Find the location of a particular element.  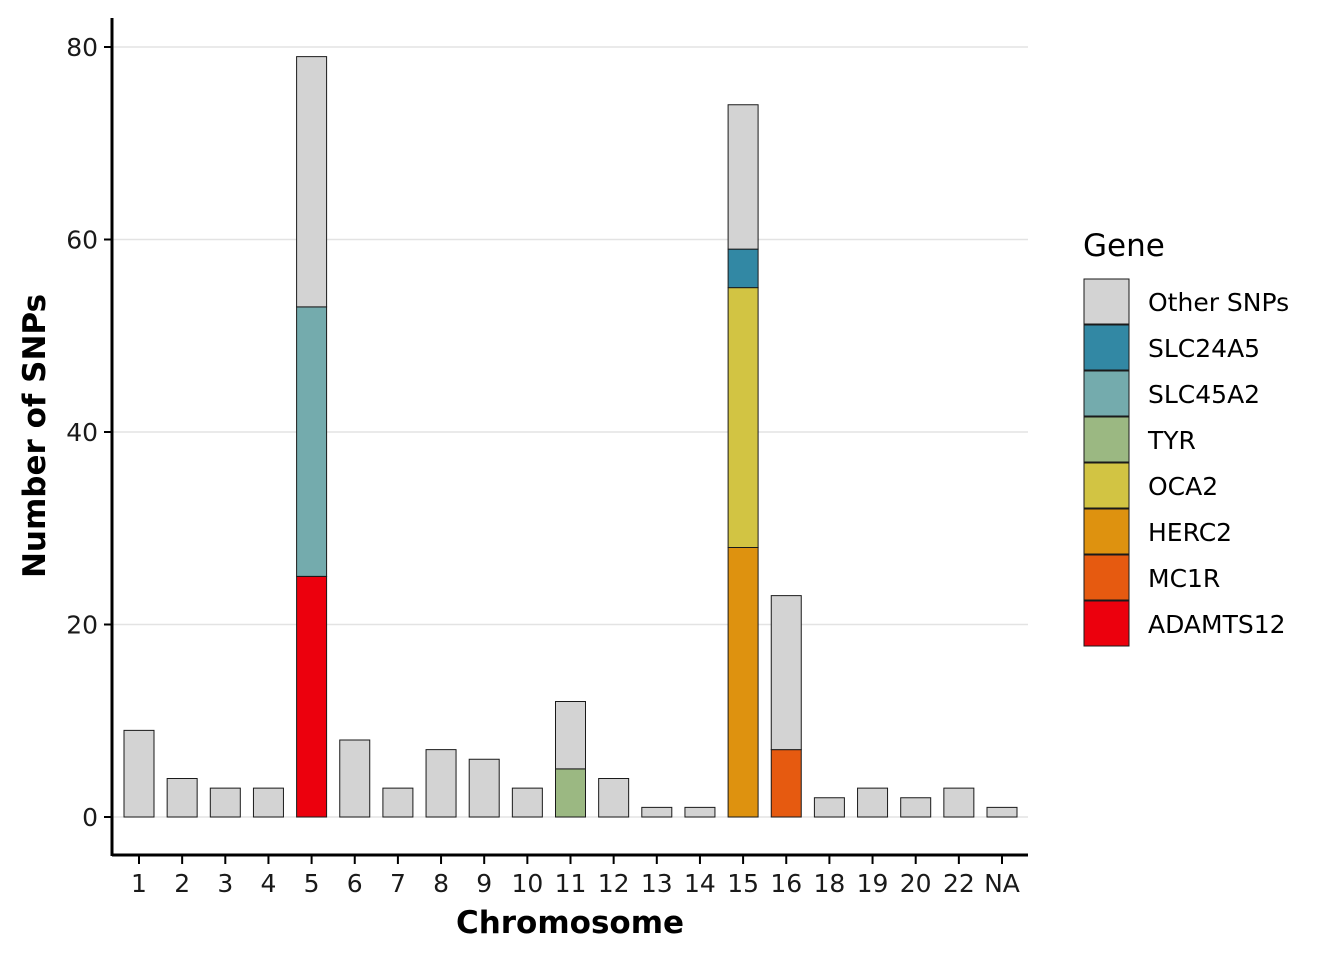

y-ticks: 0 20 40 60 80 is located at coordinates (89, 432).